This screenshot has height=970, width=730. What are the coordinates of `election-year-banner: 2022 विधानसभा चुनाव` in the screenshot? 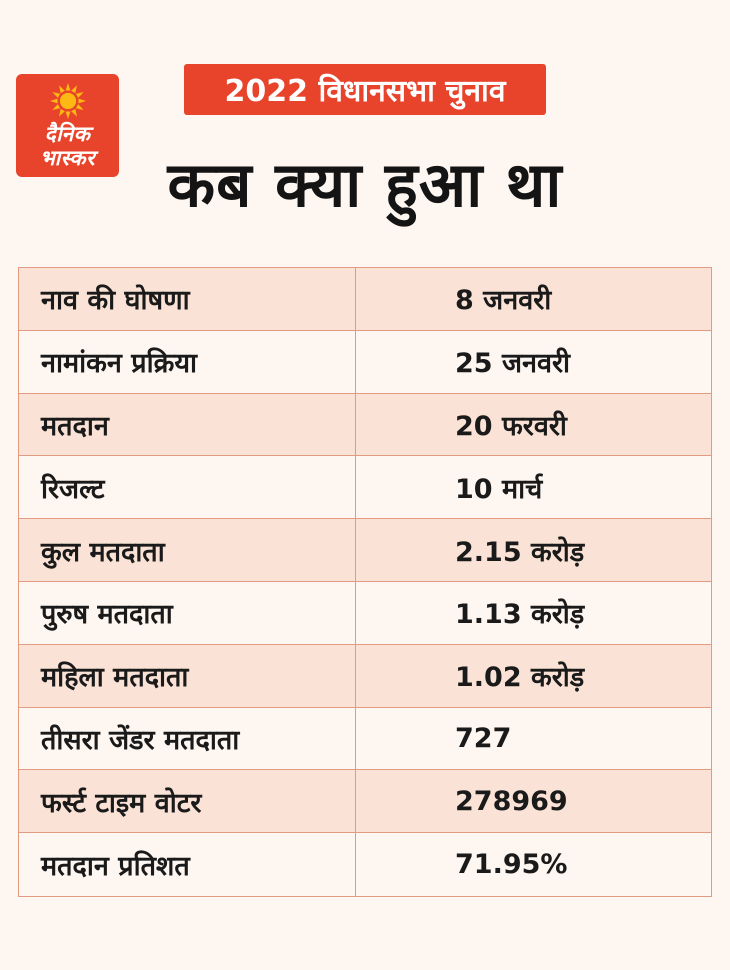 It's located at (365, 89).